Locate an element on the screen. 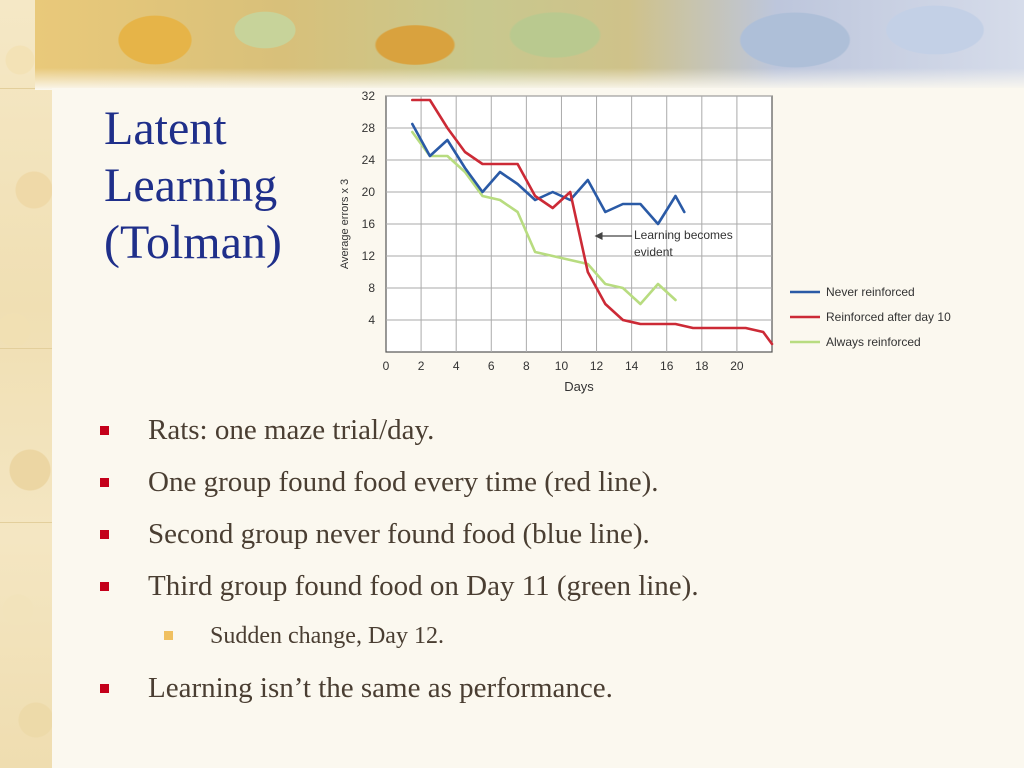 The width and height of the screenshot is (1024, 768). annotation-arrowhead is located at coordinates (598, 236).